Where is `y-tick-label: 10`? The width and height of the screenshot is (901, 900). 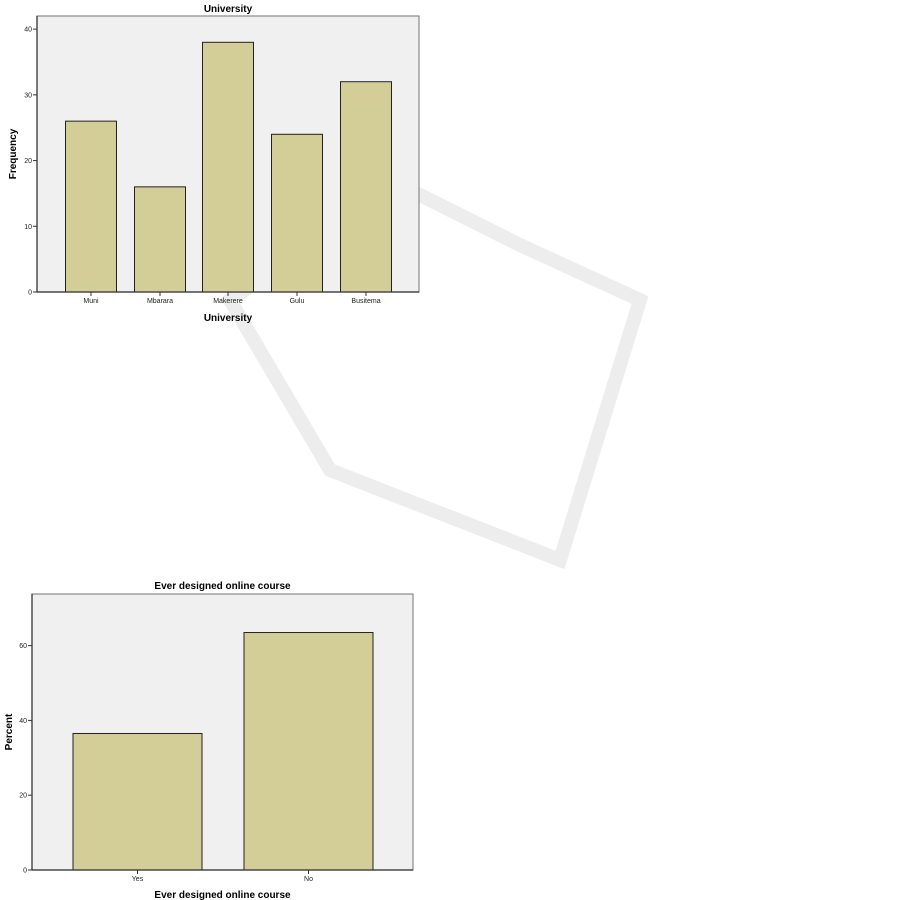
y-tick-label: 10 is located at coordinates (28, 227).